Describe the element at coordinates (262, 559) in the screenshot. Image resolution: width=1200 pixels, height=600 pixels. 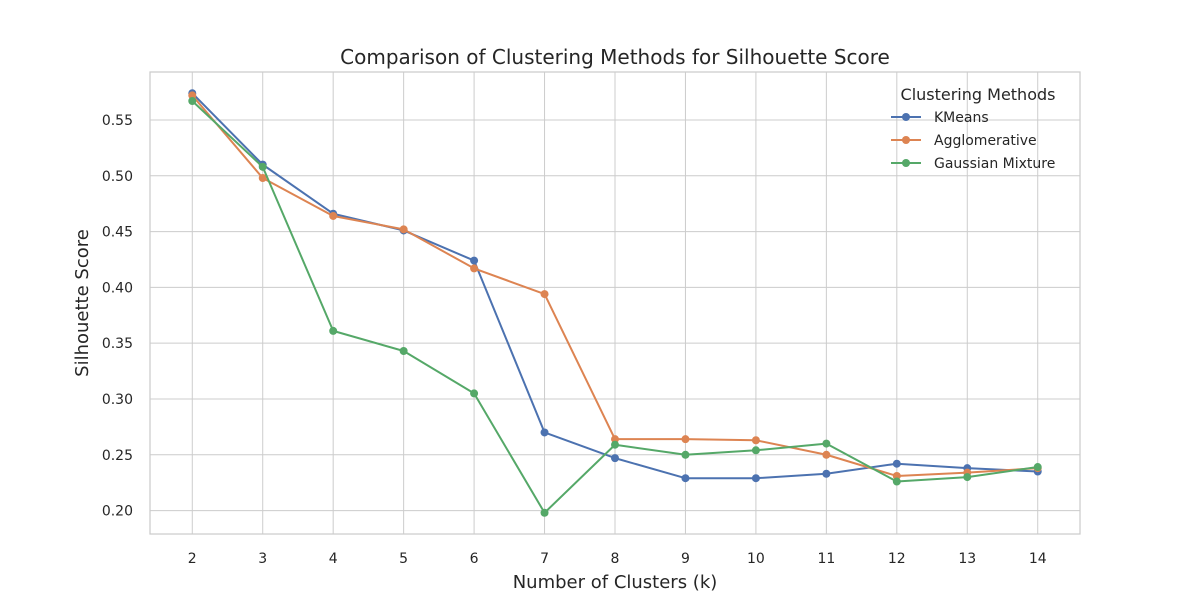
I see `x-tick-label: 3` at that location.